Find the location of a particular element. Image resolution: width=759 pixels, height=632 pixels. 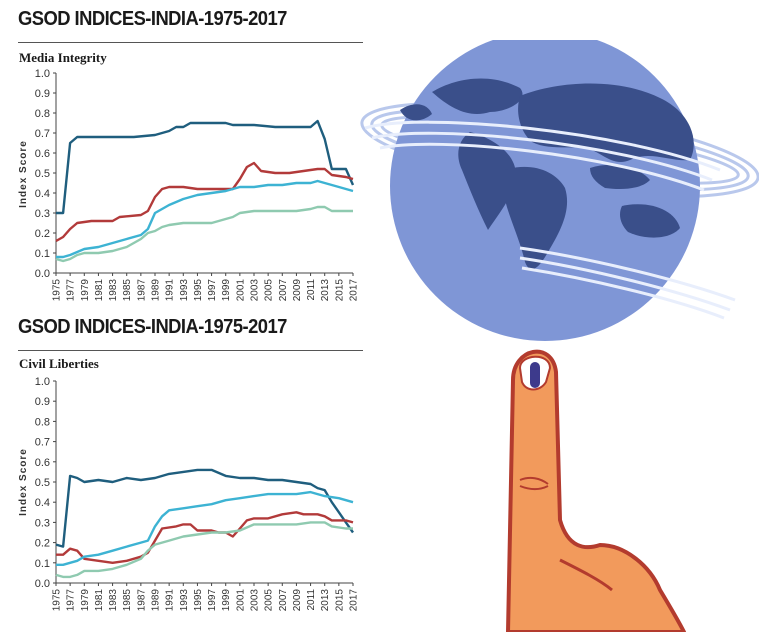

chart-1-title: GSOD INDICES-INDIA-1975-2017 is located at coordinates (152, 19).